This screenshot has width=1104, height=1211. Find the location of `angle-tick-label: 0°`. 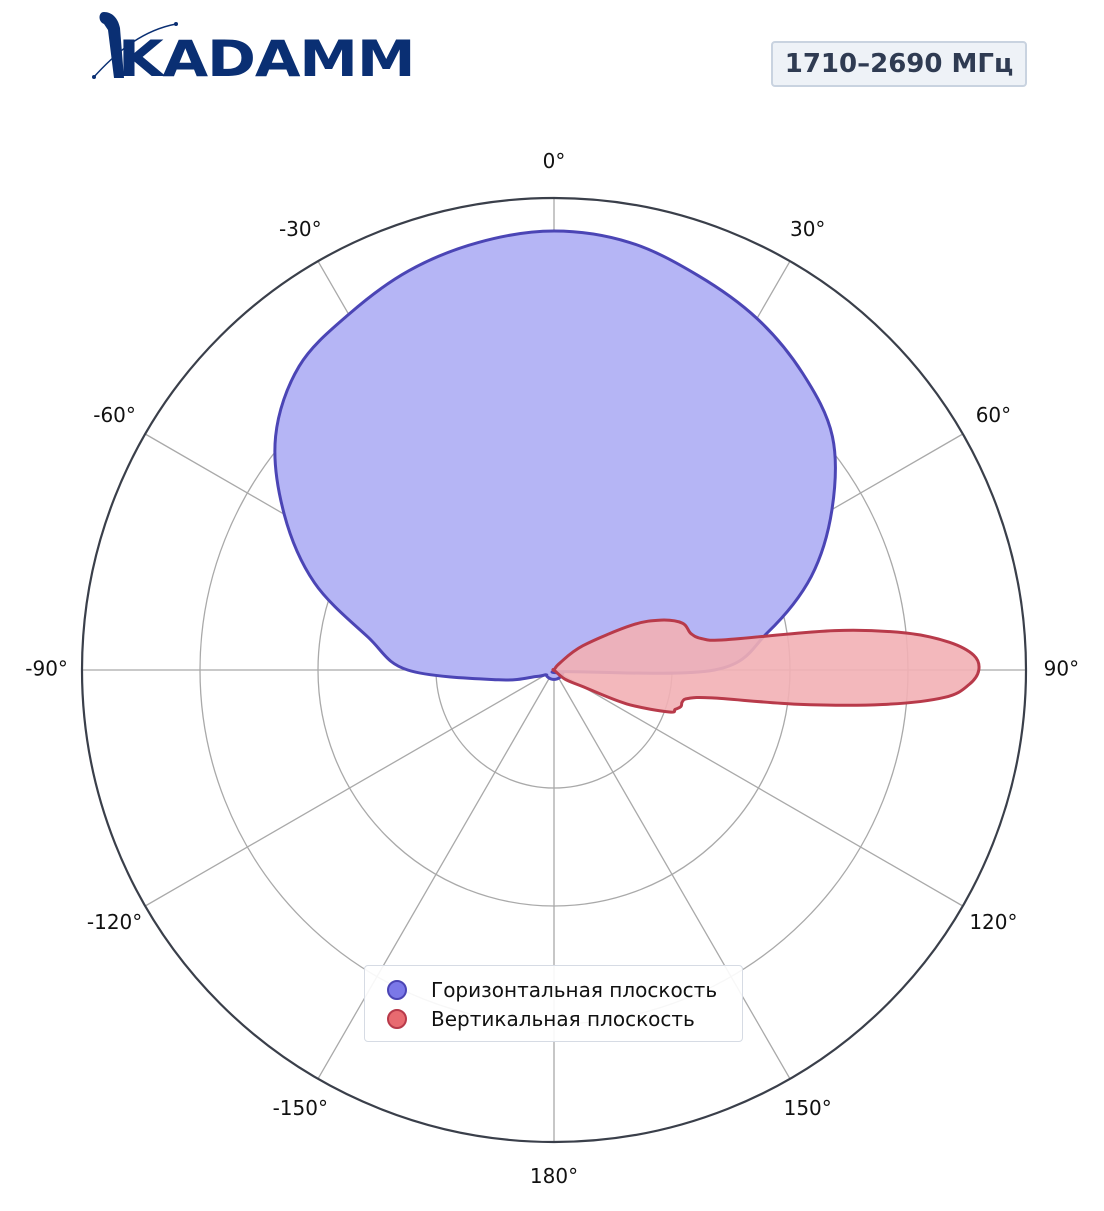

angle-tick-label: 0° is located at coordinates (554, 161).